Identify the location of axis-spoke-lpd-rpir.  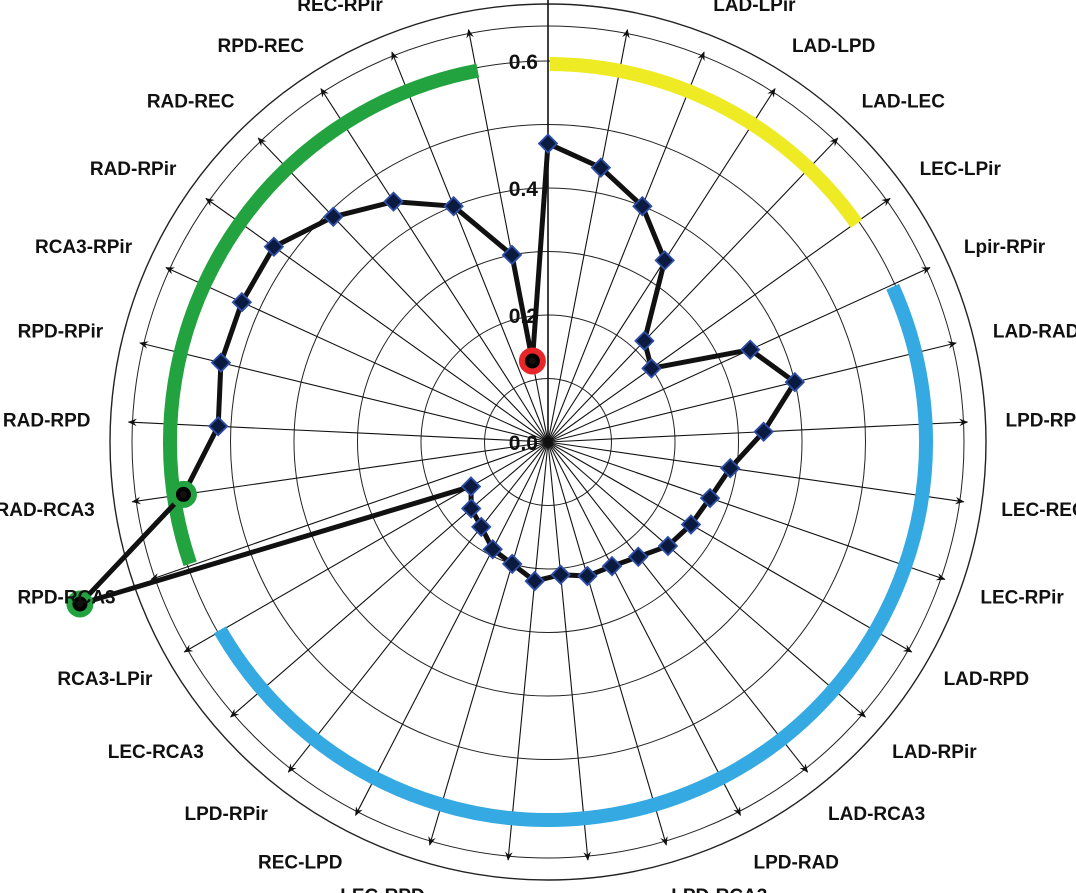
(418, 607).